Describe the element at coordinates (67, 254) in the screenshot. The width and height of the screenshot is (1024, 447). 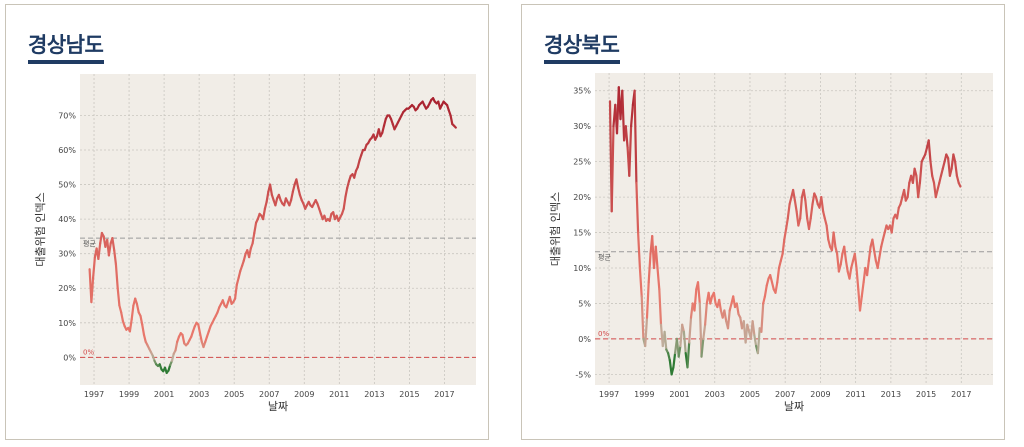
I see `y-tick-label: 30%` at that location.